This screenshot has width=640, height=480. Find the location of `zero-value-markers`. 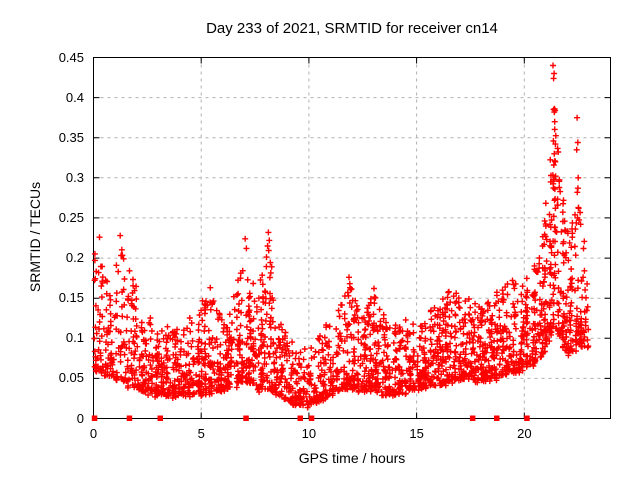

zero-value-markers is located at coordinates (310, 418).